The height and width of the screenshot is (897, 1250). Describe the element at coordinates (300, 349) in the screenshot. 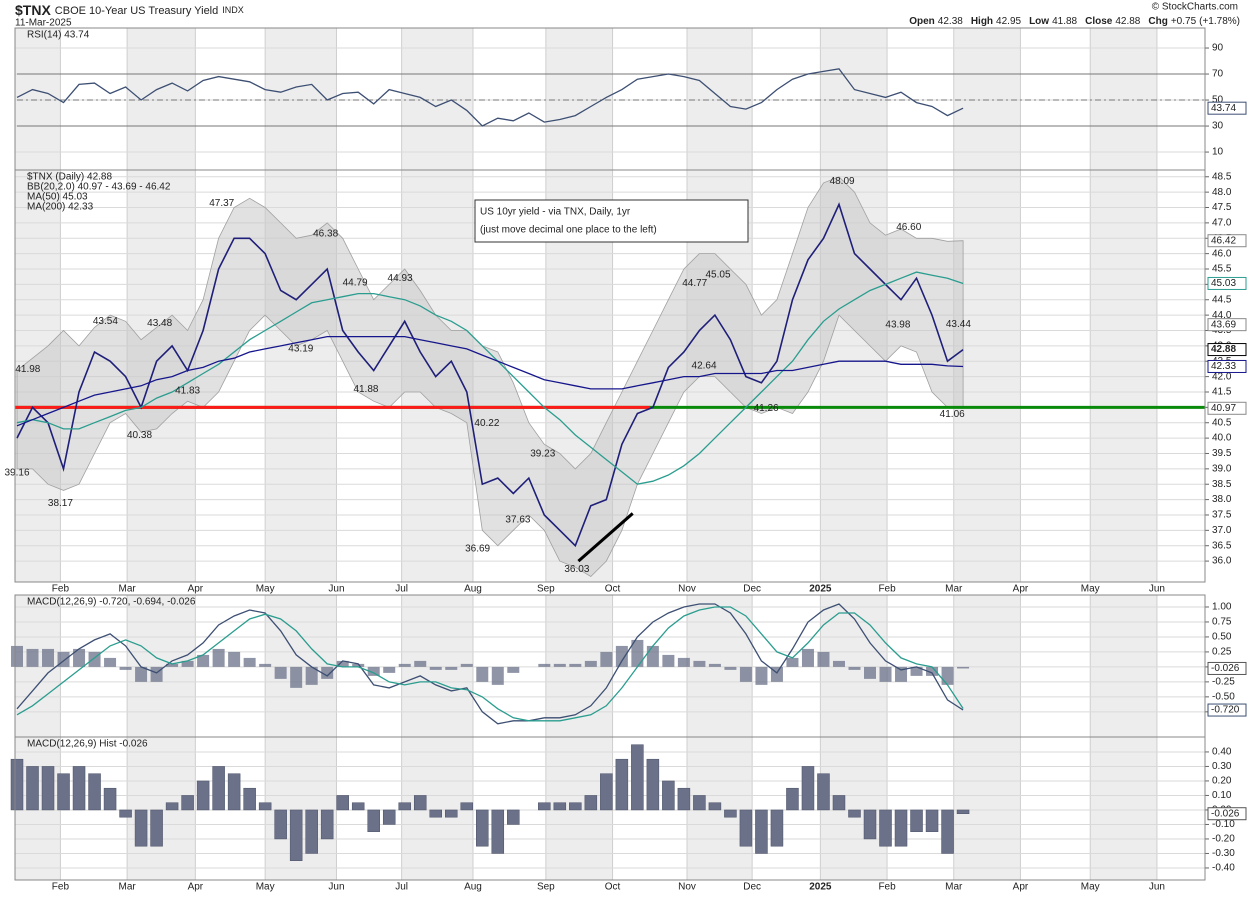

I see `price-label: 43.19` at that location.